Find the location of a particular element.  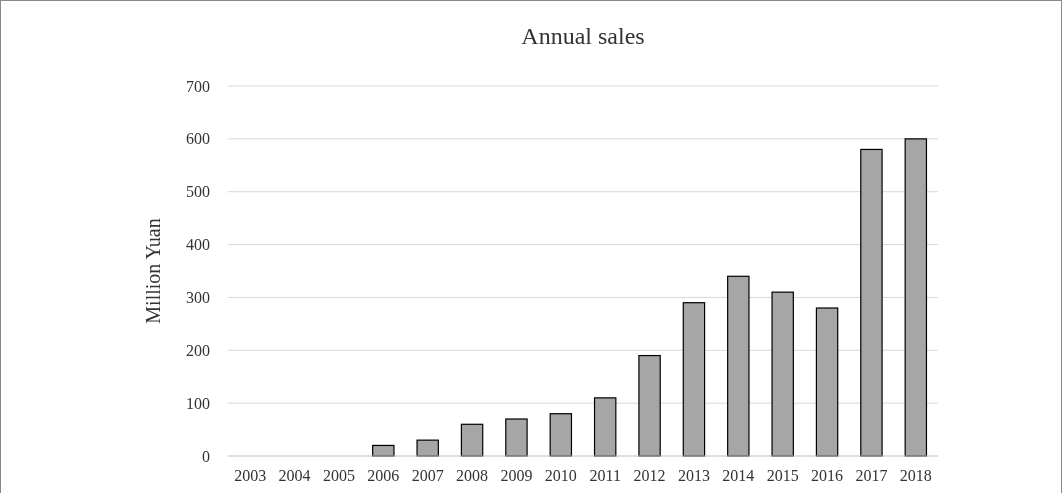

x-tick-label: 2004 is located at coordinates (294, 475).